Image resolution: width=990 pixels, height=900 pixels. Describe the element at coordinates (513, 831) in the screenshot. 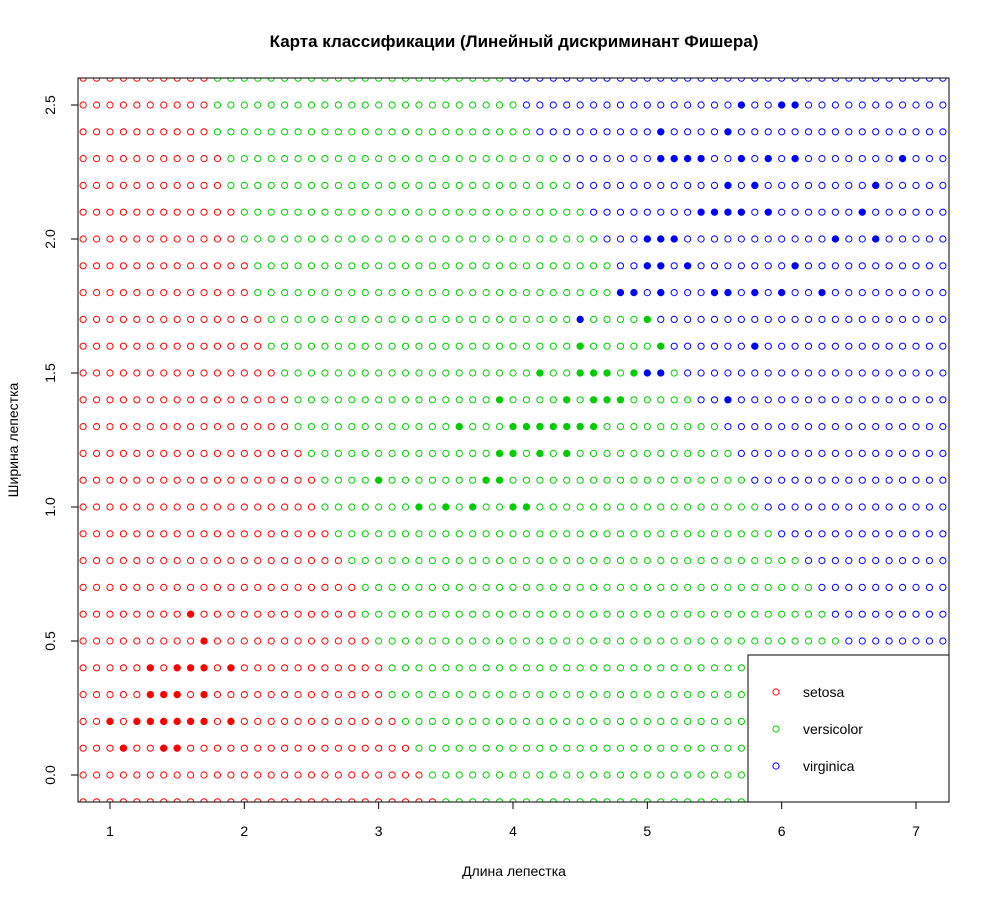

I see `x-tick-label: 4` at that location.